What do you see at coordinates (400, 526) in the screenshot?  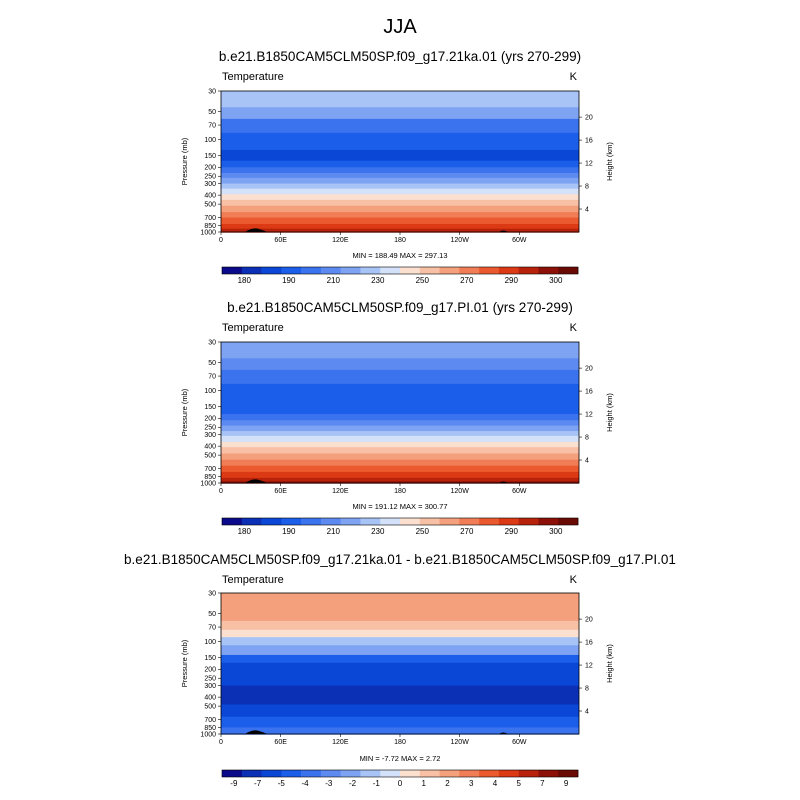 I see `colorbar: 180 190 210 230 250 270 290 300` at bounding box center [400, 526].